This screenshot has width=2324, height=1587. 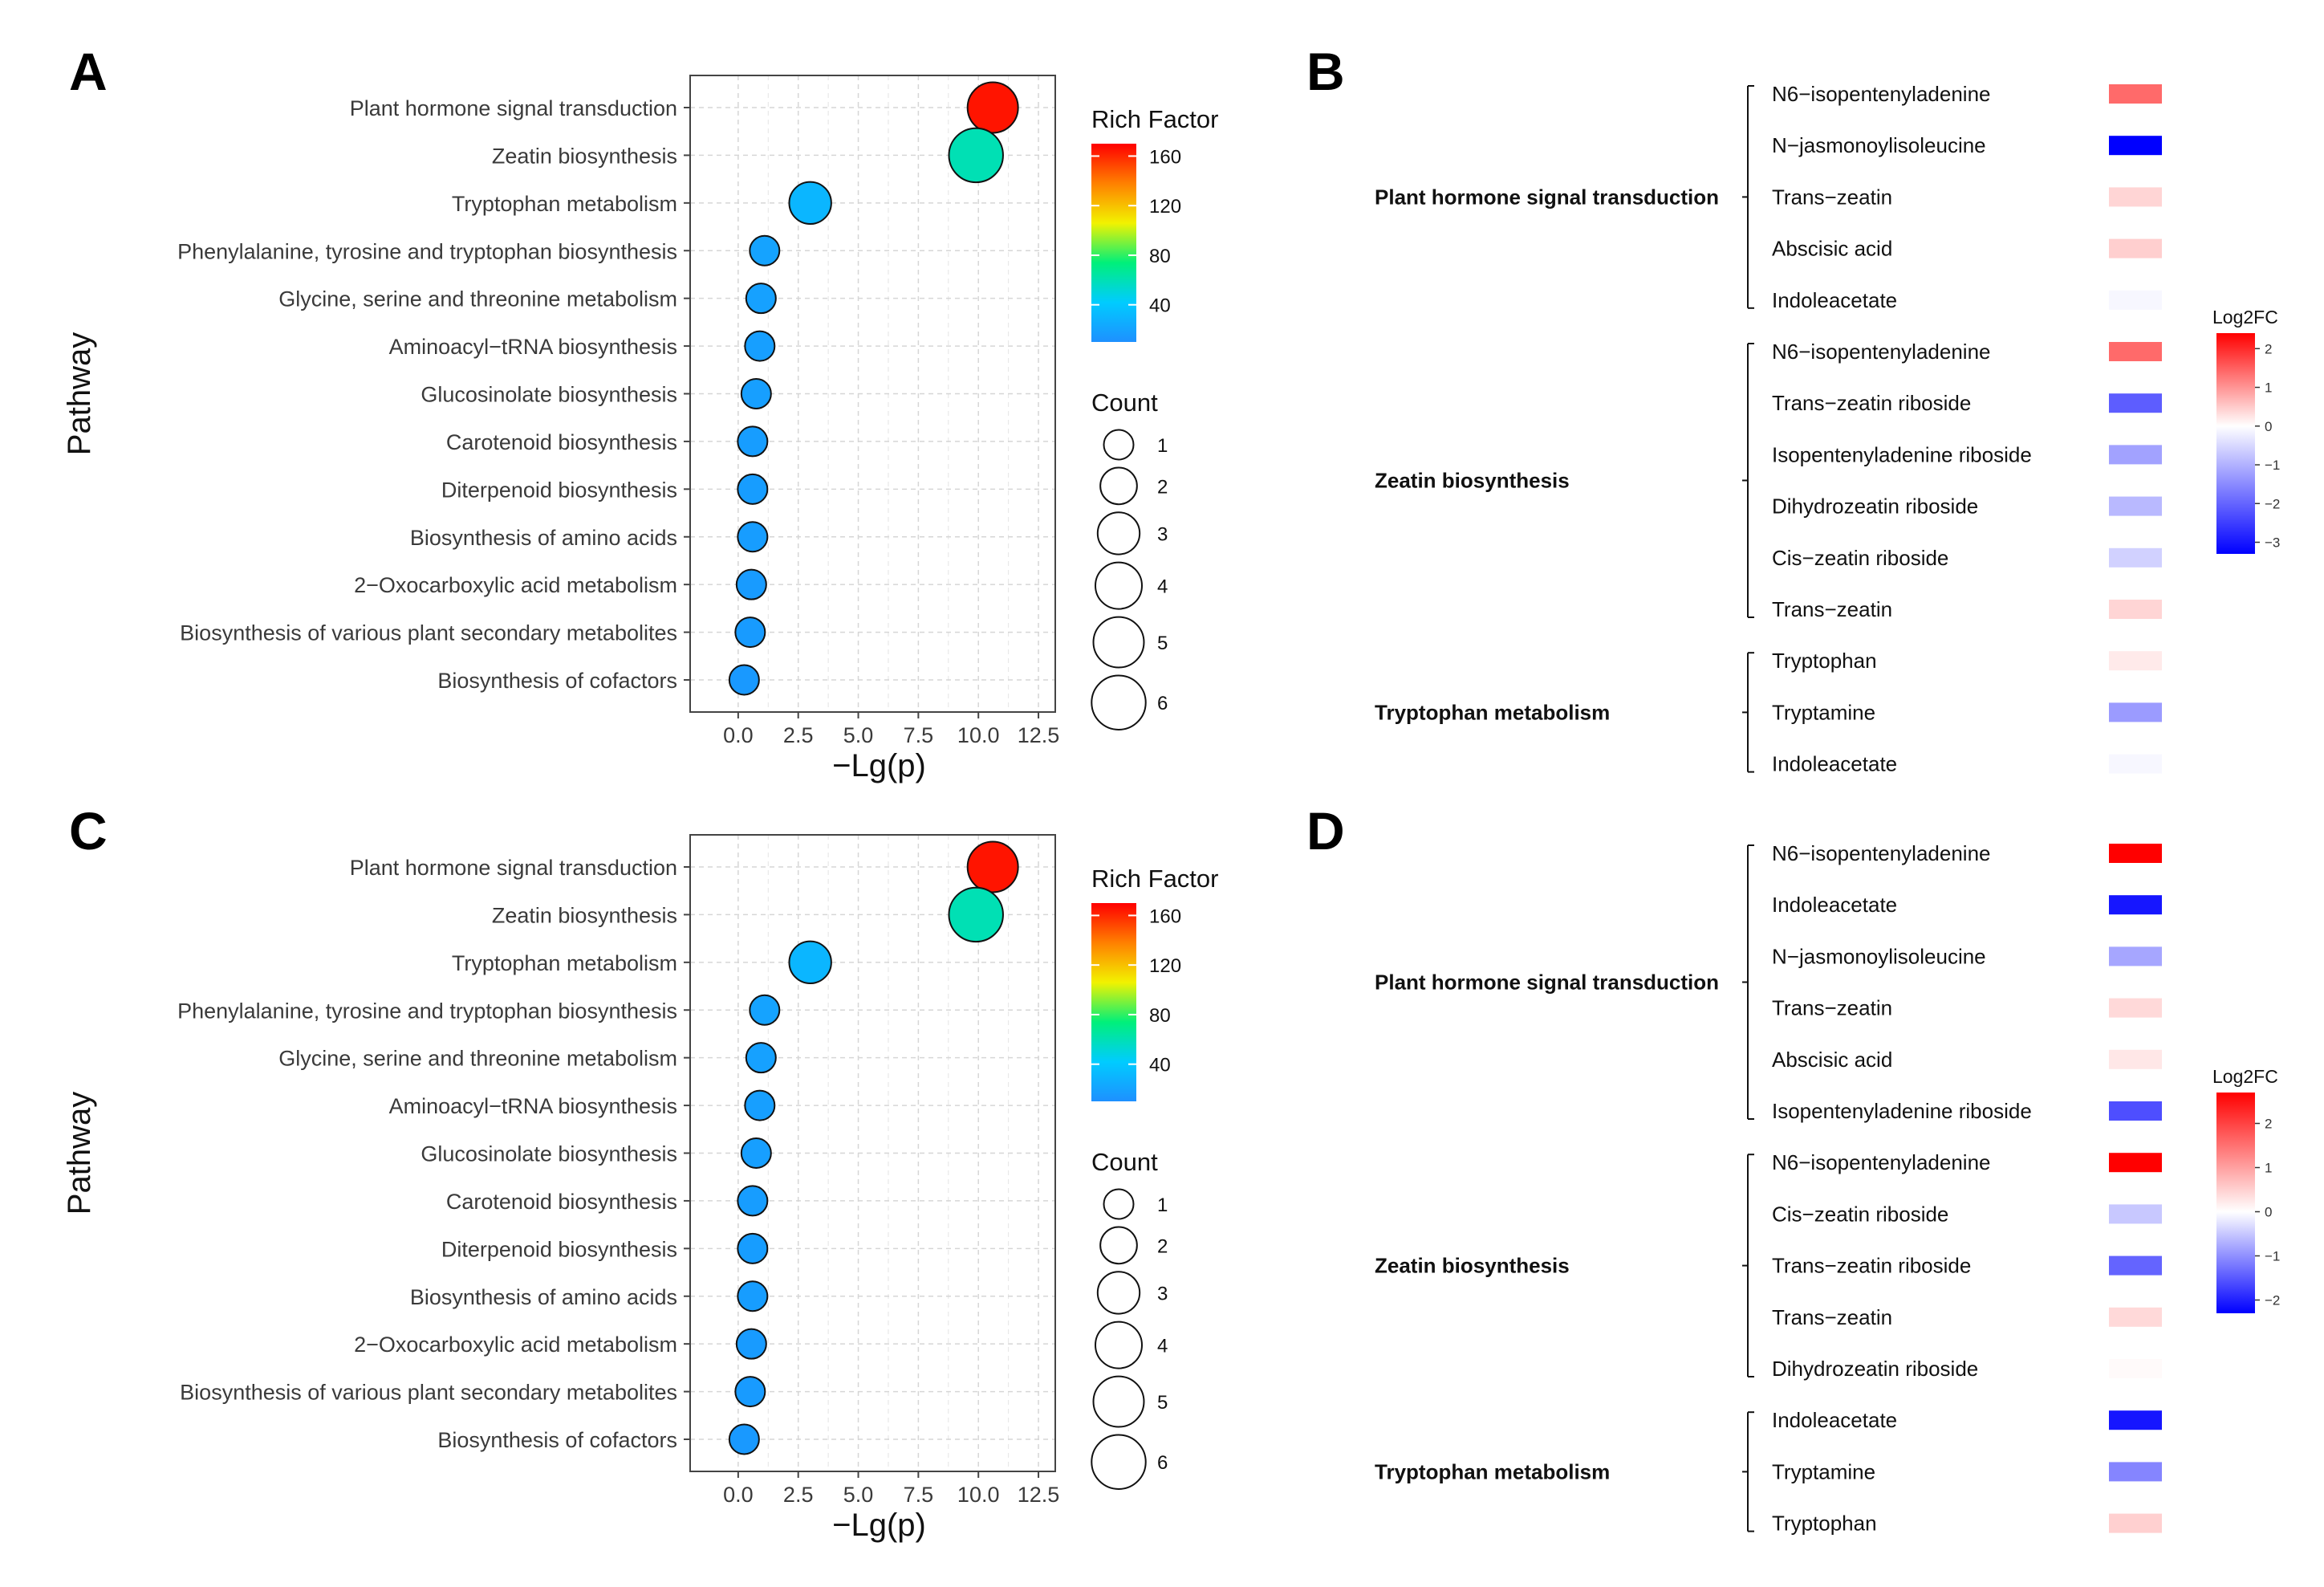 I want to click on rich-factor-colorbar, so click(x=1113, y=1002).